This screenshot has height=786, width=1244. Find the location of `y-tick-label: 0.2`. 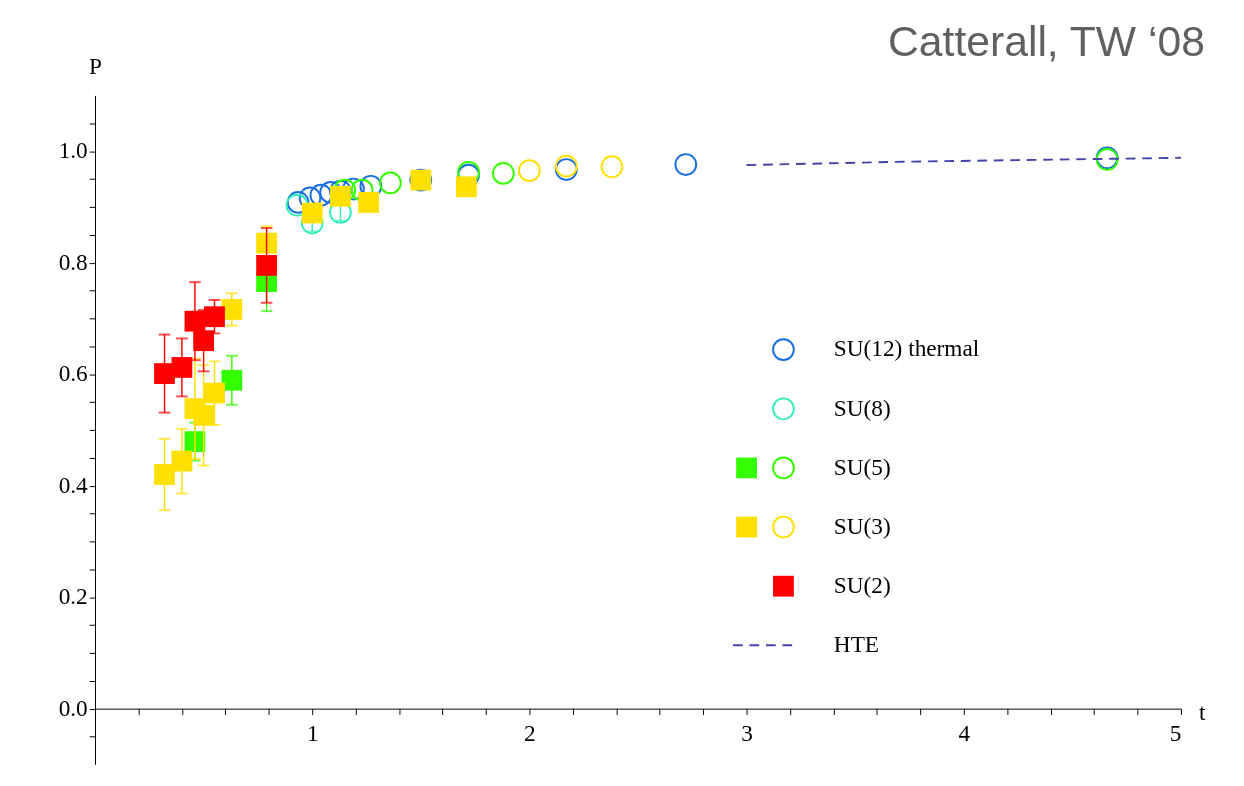

y-tick-label: 0.2 is located at coordinates (73, 596).